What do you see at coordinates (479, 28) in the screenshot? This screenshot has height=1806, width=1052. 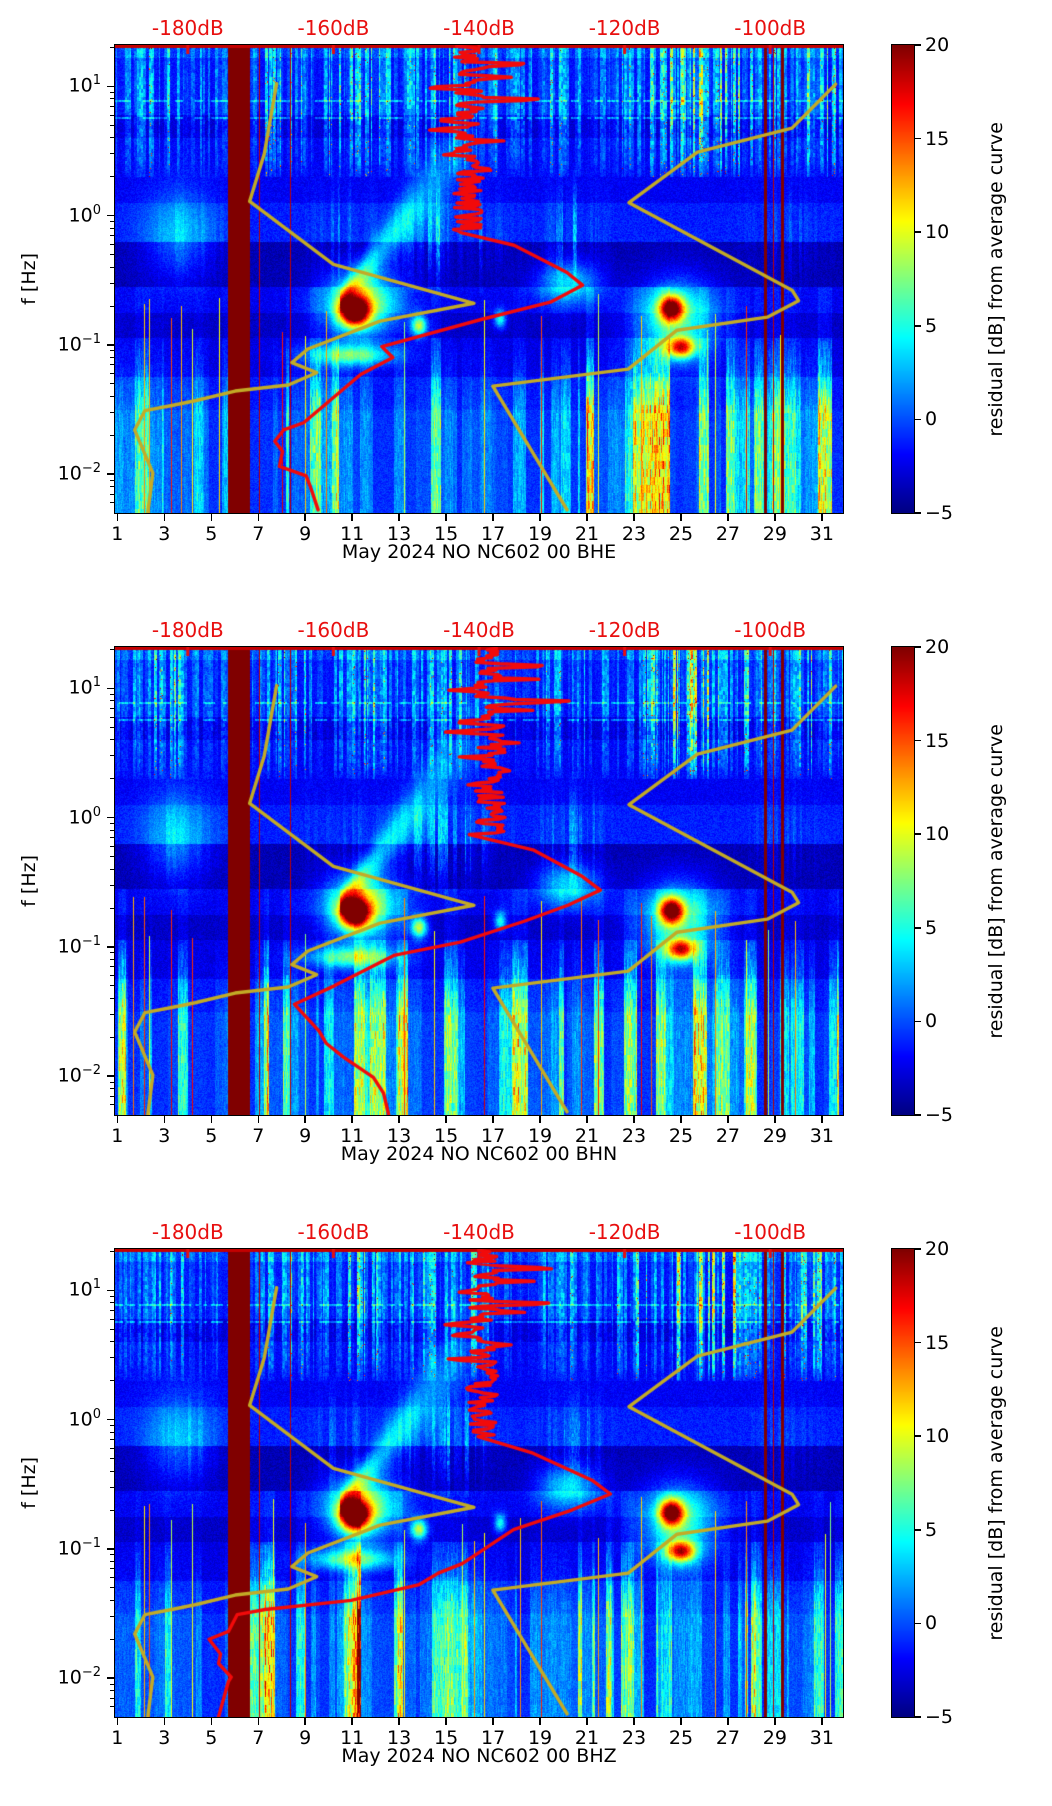 I see `top-axis-db-label: -140dB` at bounding box center [479, 28].